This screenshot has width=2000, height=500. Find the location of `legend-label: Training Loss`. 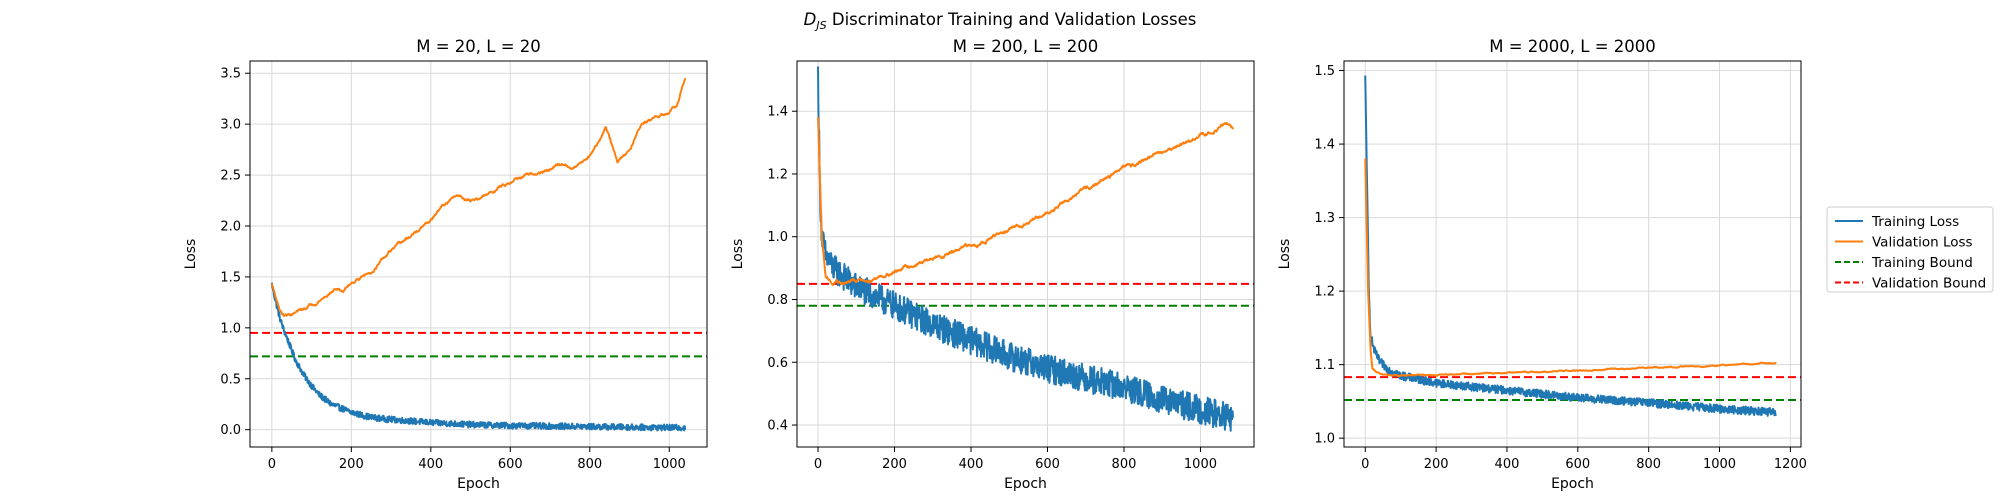

legend-label: Training Loss is located at coordinates (1915, 222).